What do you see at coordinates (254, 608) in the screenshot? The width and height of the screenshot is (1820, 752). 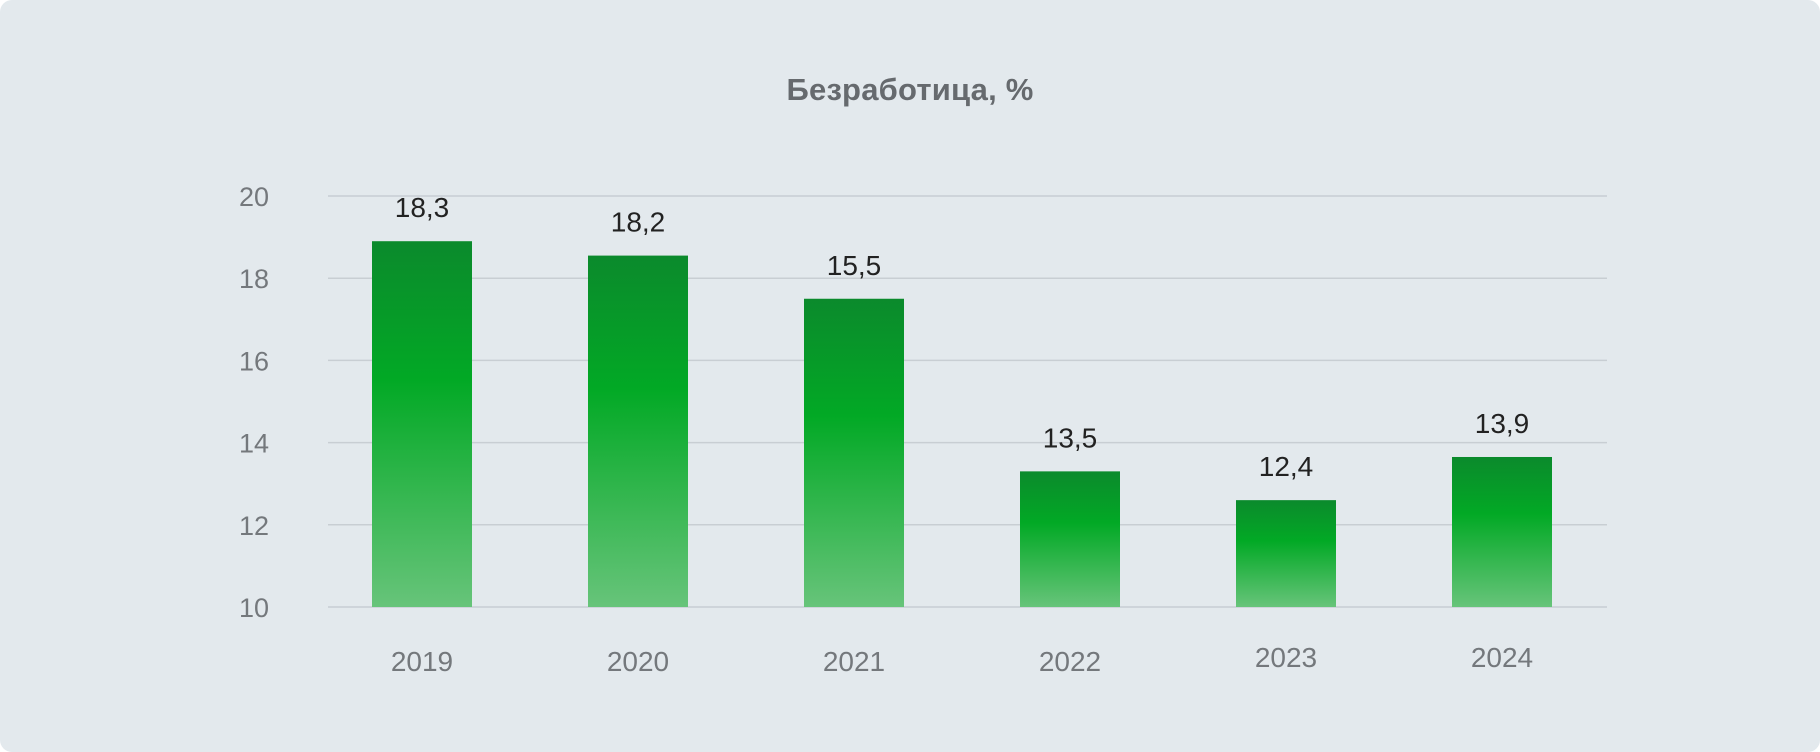 I see `y-tick-label: 10` at bounding box center [254, 608].